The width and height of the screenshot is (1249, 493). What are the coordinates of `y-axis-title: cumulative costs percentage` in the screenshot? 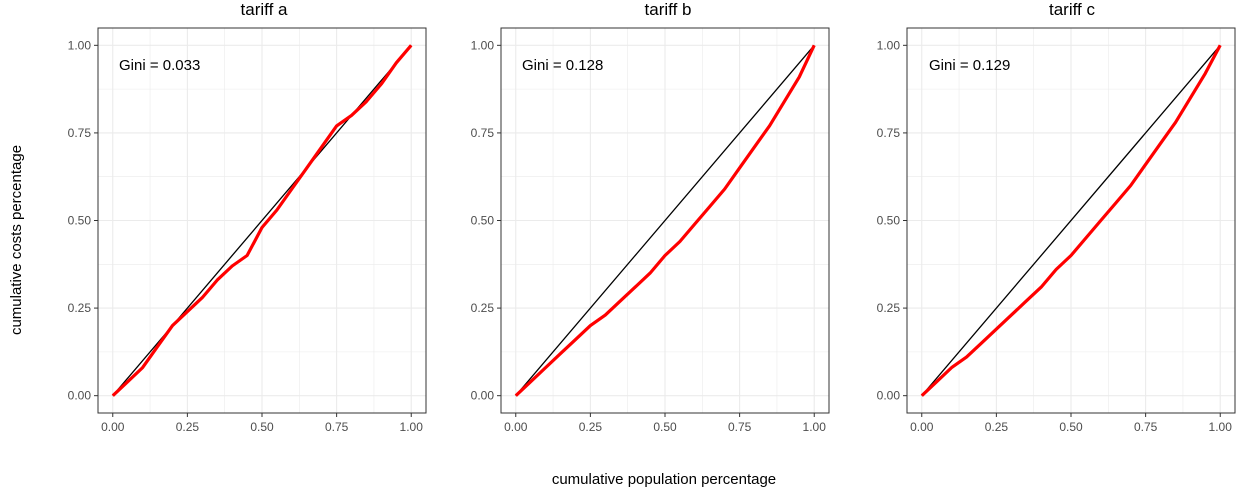 It's located at (16, 240).